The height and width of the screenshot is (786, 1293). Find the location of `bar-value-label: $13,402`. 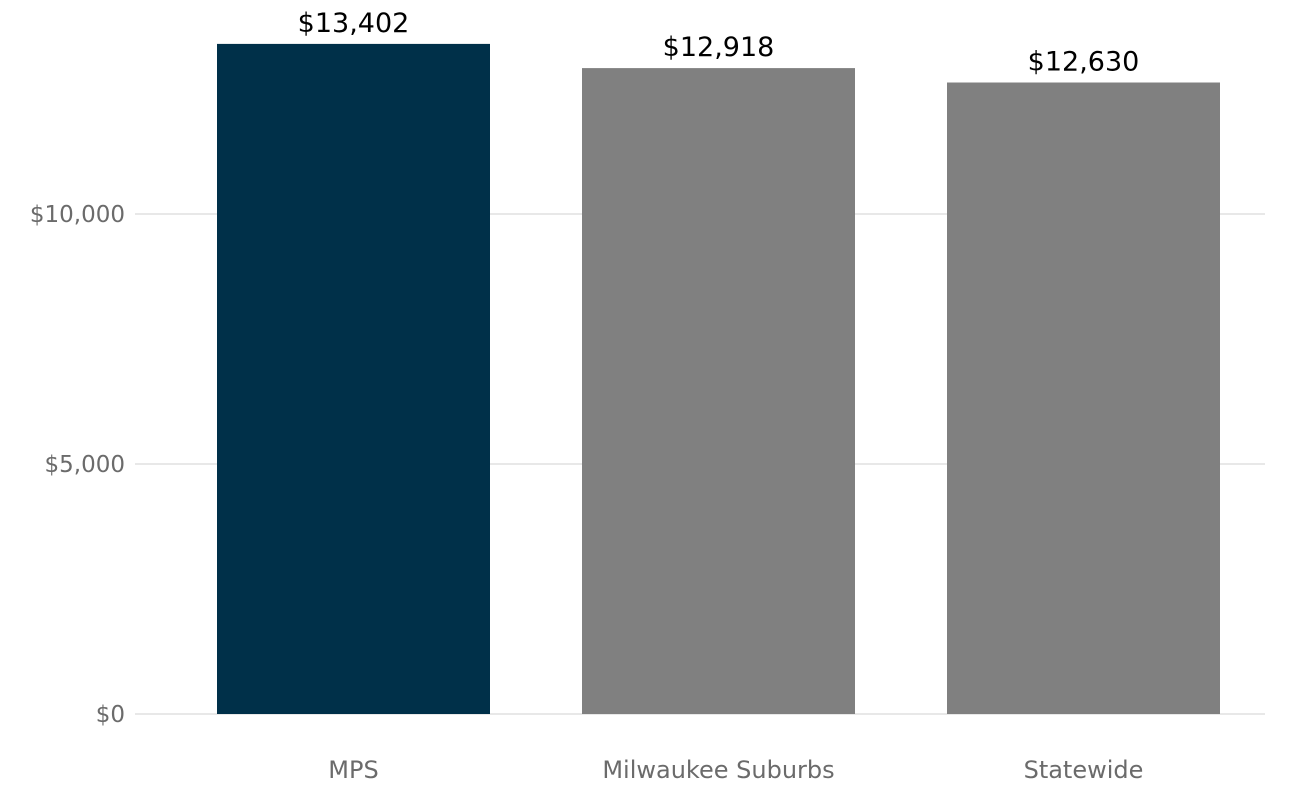

bar-value-label: $13,402 is located at coordinates (354, 23).